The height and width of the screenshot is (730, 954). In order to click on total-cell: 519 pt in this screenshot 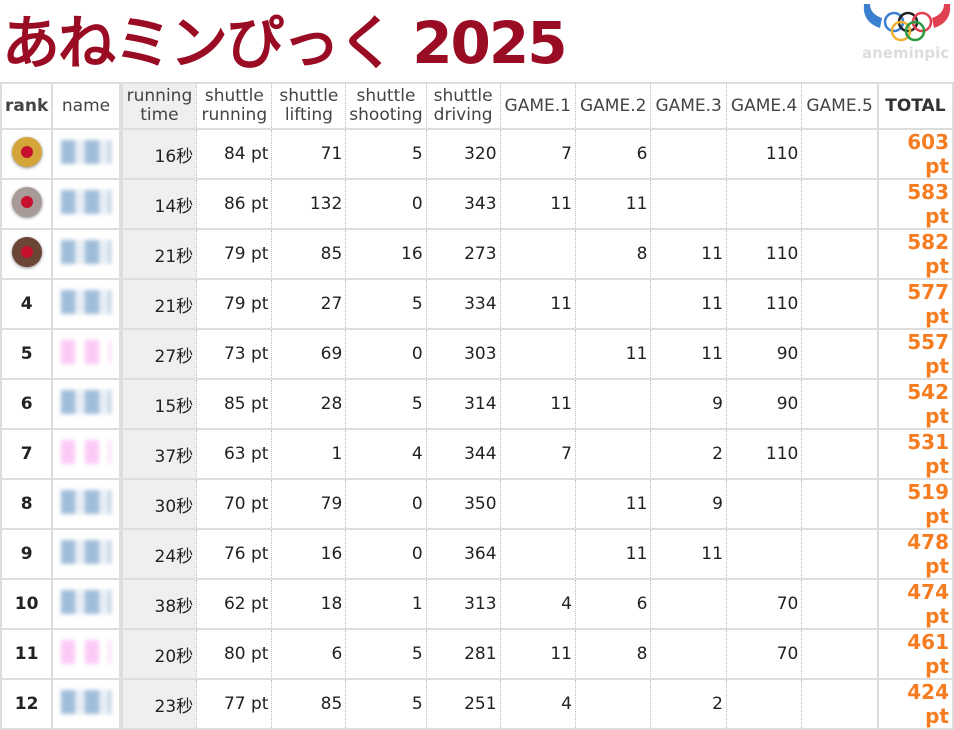, I will do `click(915, 505)`.